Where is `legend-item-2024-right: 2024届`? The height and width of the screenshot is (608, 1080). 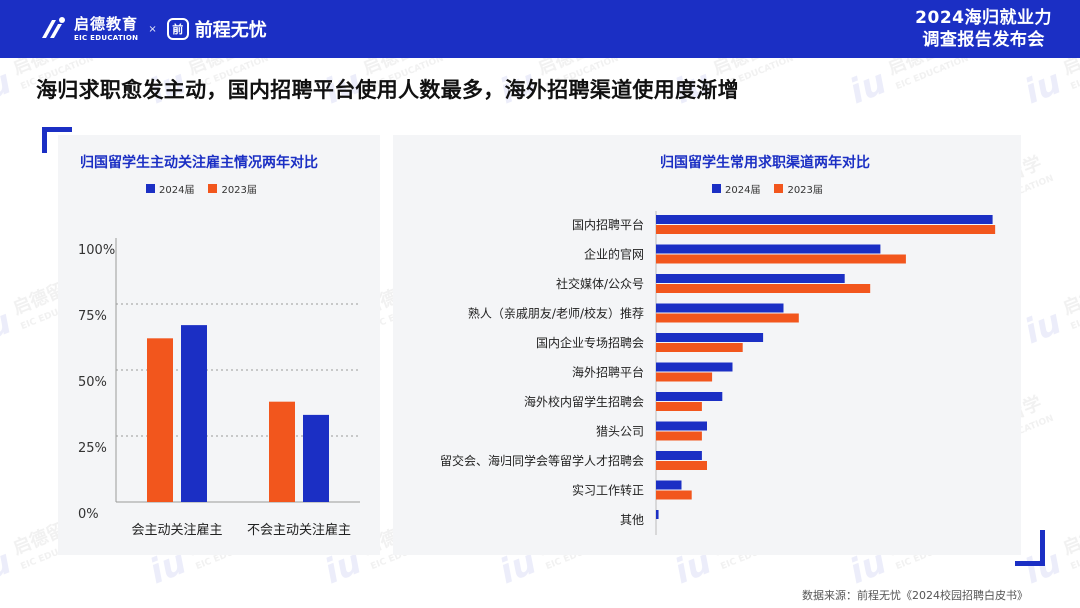
legend-item-2024-right: 2024届 is located at coordinates (736, 188).